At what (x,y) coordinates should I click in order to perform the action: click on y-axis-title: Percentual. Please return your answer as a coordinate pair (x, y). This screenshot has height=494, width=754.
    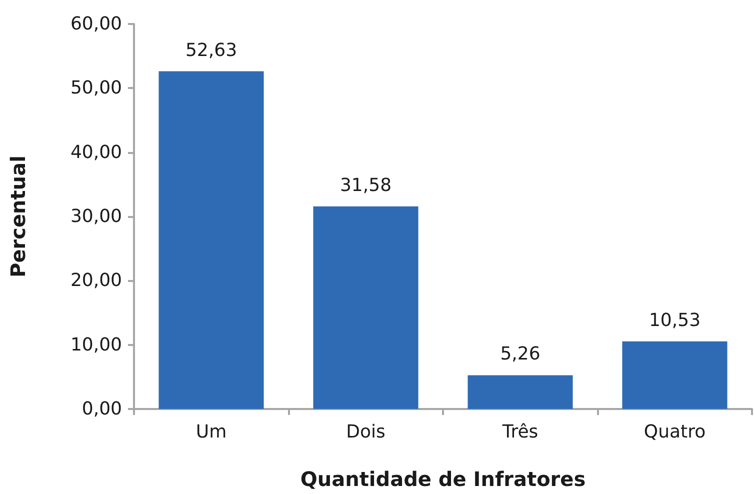
    Looking at the image, I should click on (18, 217).